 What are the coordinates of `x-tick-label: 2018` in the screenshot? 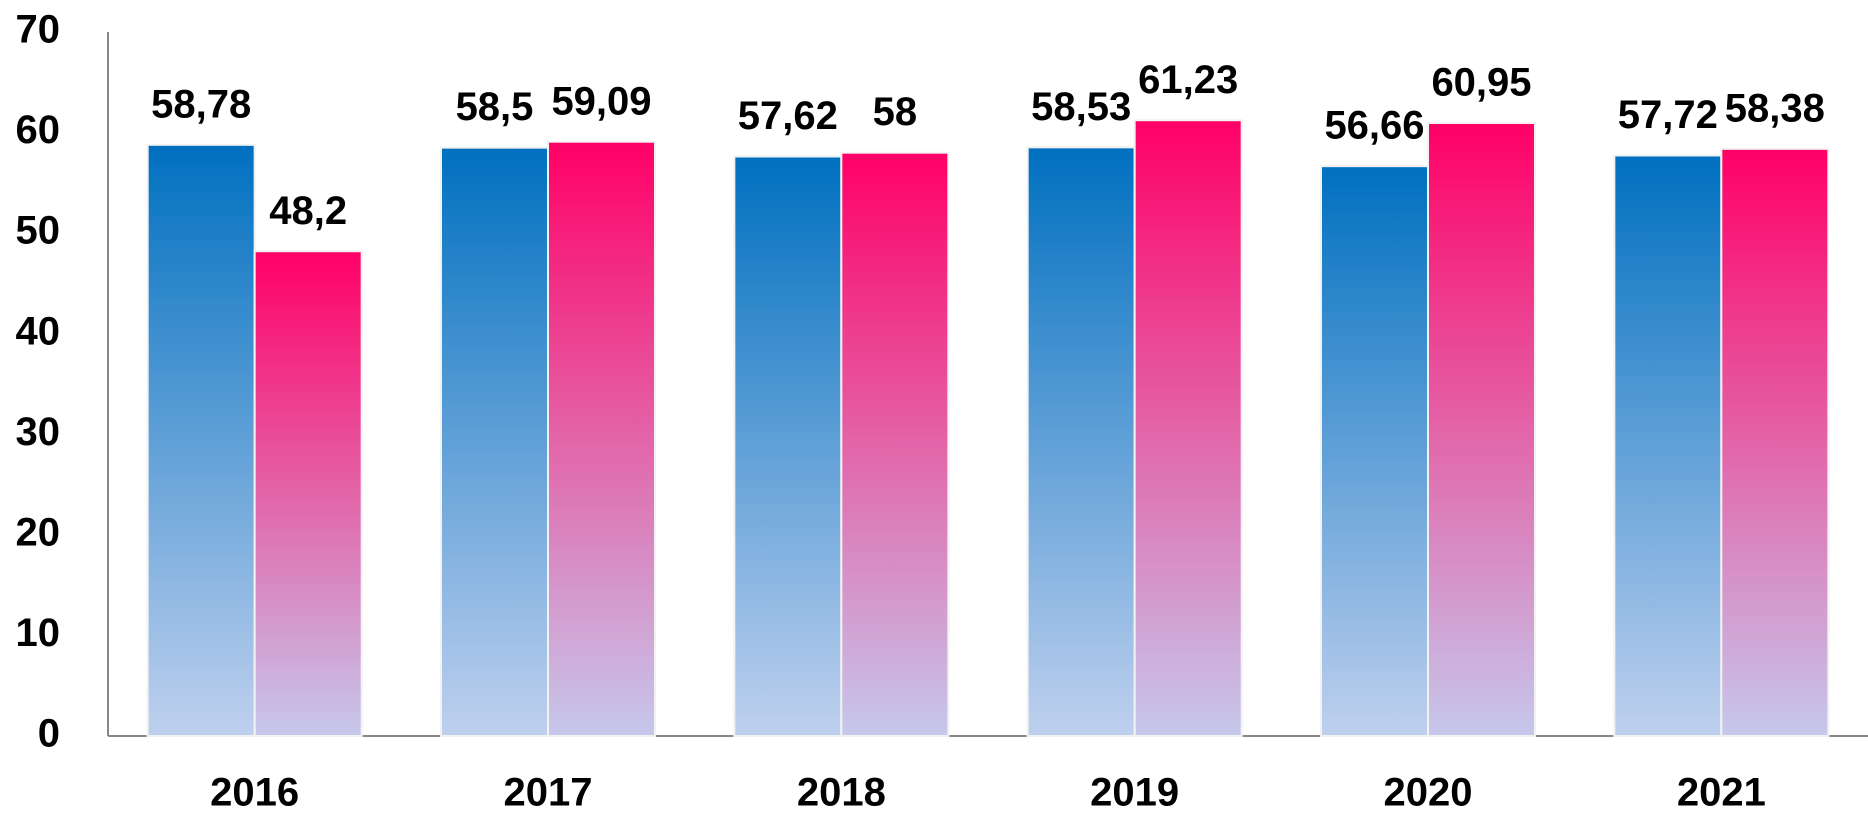 It's located at (841, 793).